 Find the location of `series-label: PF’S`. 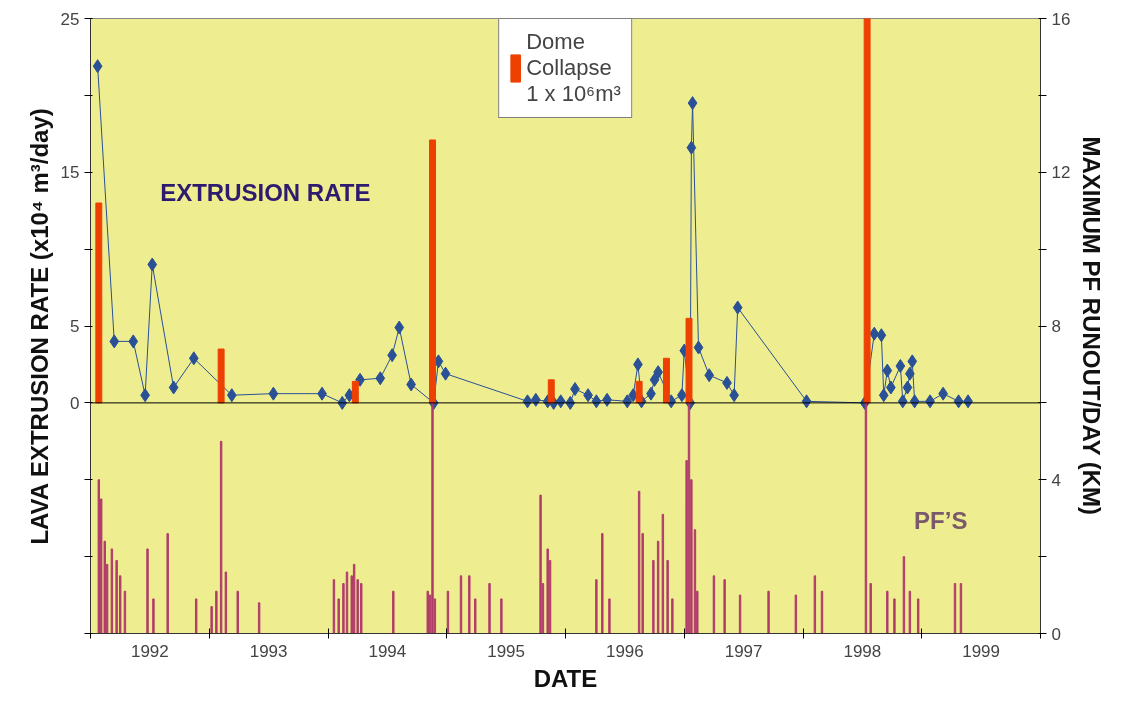

series-label: PF’S is located at coordinates (941, 520).